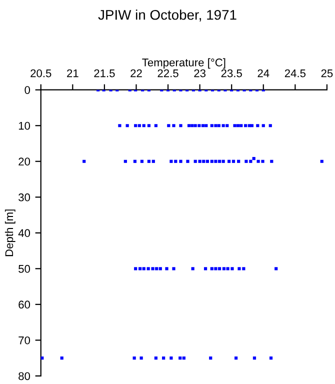 The height and width of the screenshot is (384, 335). What do you see at coordinates (24, 304) in the screenshot?
I see `y-tick-label: 60` at bounding box center [24, 304].